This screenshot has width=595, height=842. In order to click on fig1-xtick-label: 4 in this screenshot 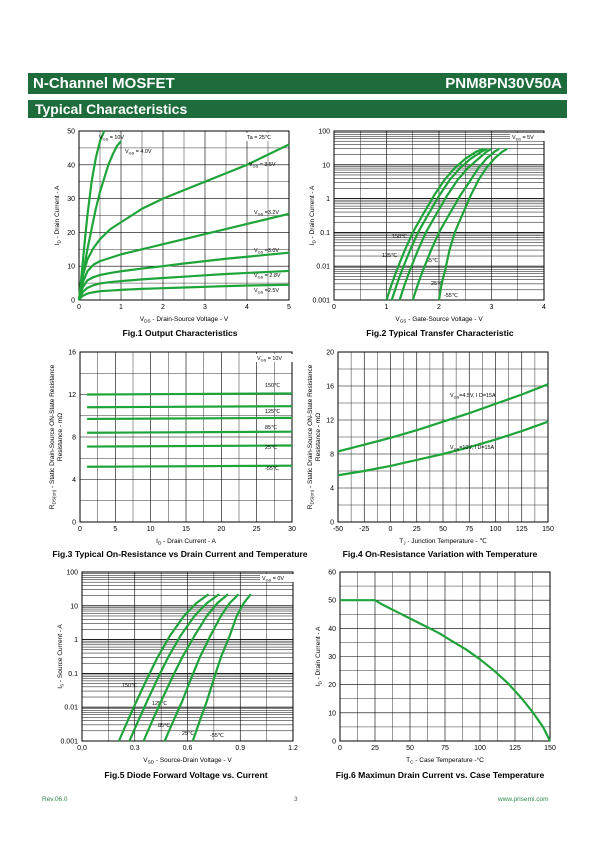, I will do `click(247, 307)`.